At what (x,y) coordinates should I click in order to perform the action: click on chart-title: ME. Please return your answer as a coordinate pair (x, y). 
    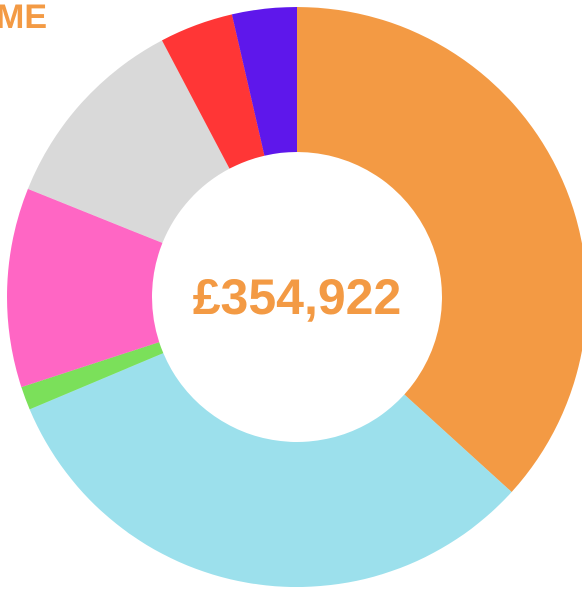
    Looking at the image, I should click on (23, 18).